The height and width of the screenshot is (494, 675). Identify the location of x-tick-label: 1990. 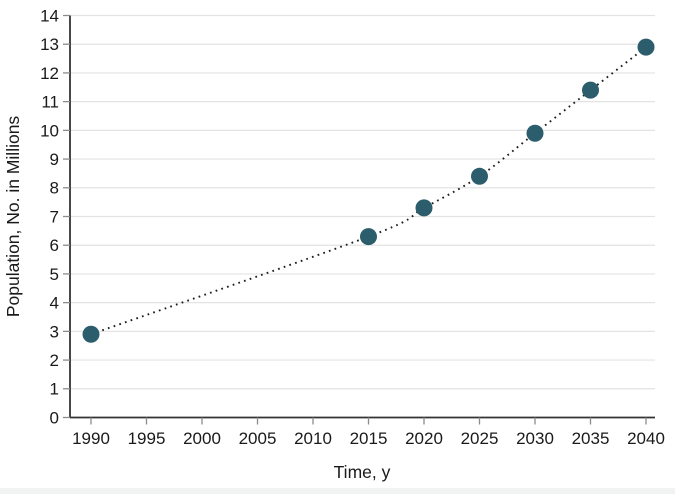
(91, 438).